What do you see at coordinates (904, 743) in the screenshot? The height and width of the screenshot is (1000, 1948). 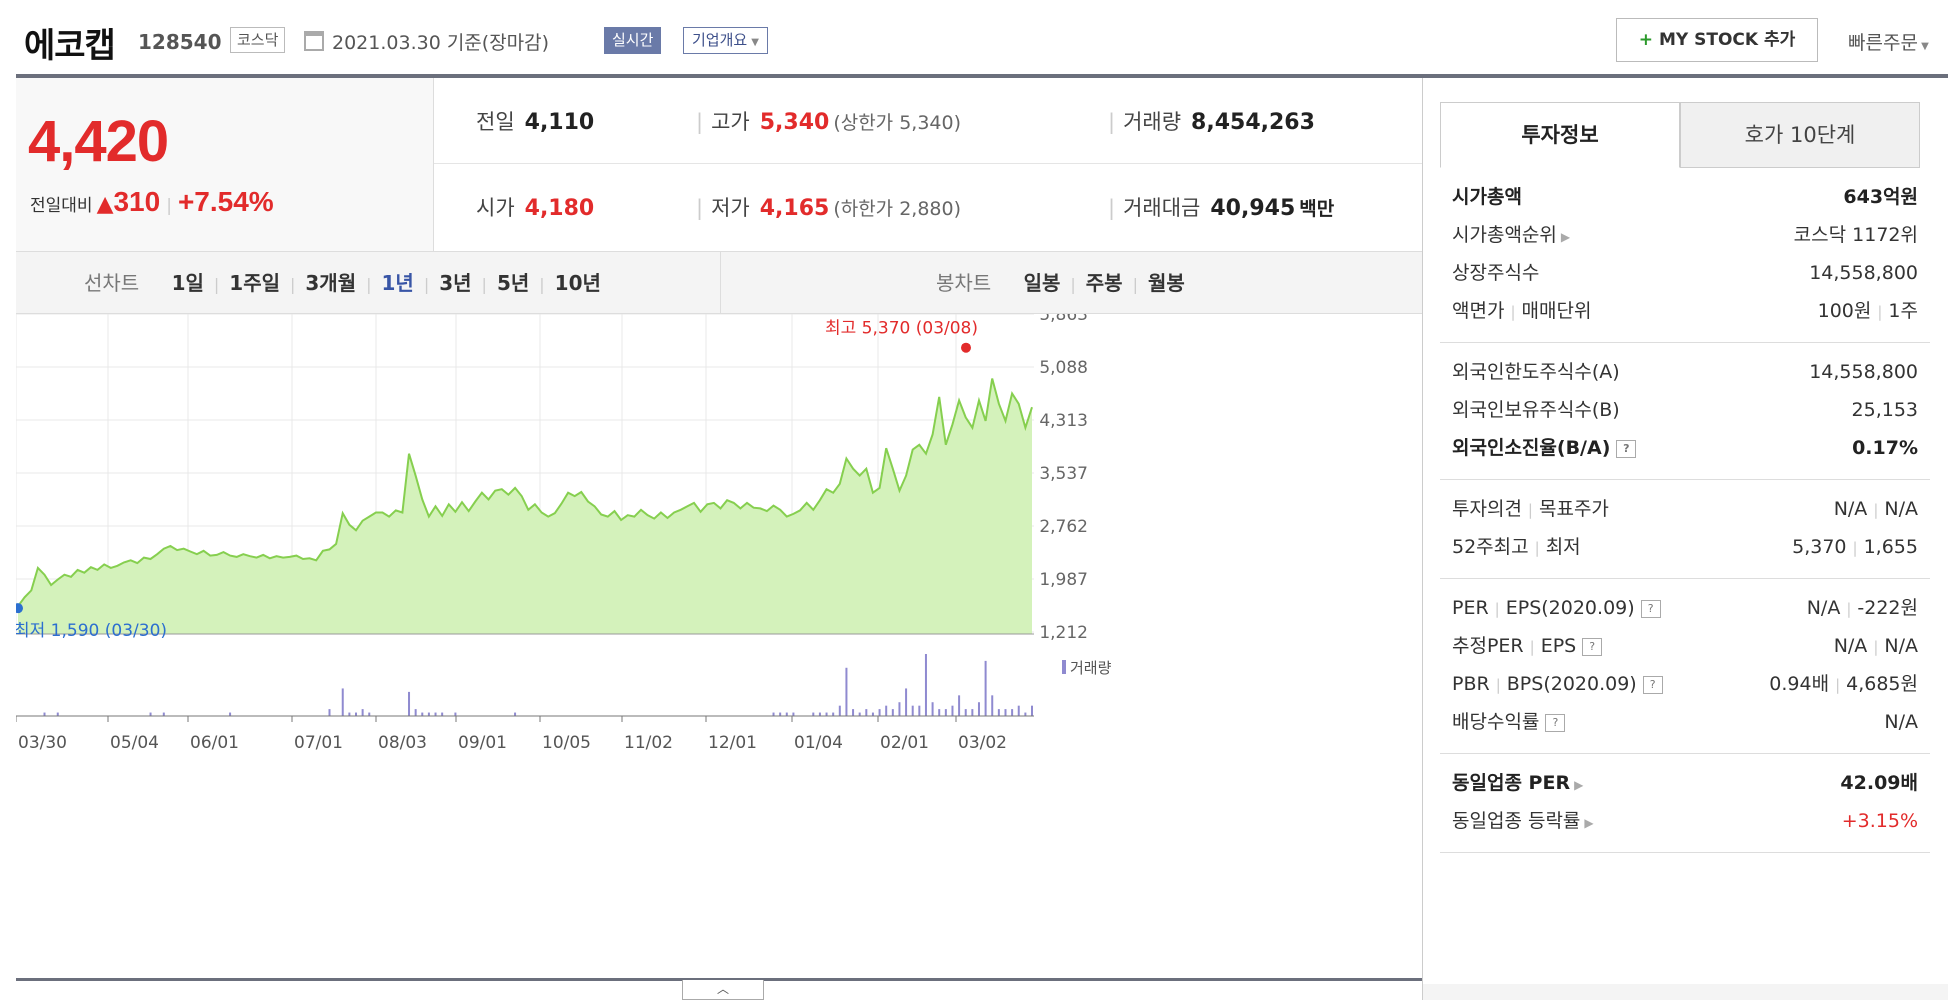 I see `x-tick-label: 02/01` at bounding box center [904, 743].